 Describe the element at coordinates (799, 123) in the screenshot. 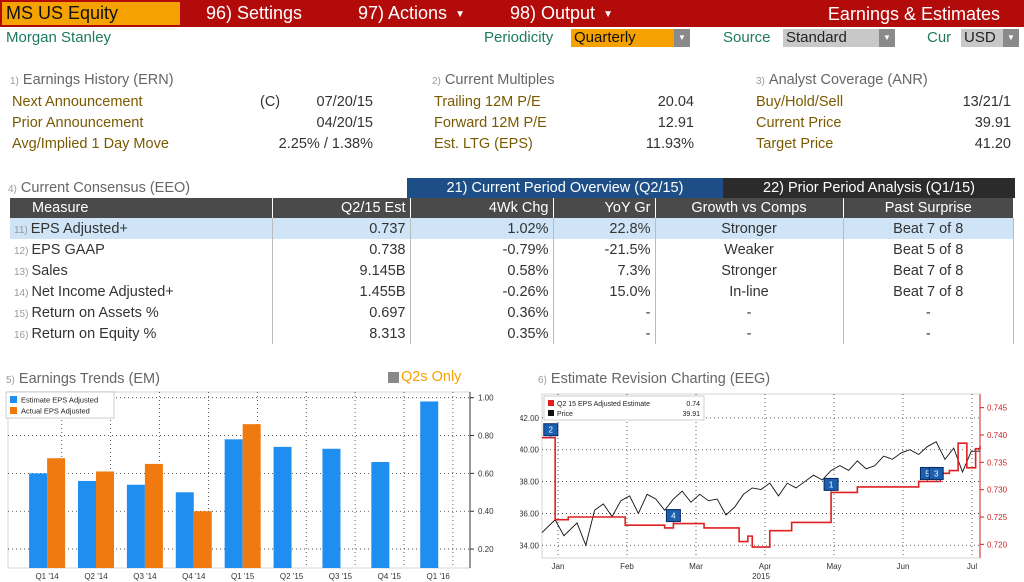

I see `ac-label: Current Price` at that location.